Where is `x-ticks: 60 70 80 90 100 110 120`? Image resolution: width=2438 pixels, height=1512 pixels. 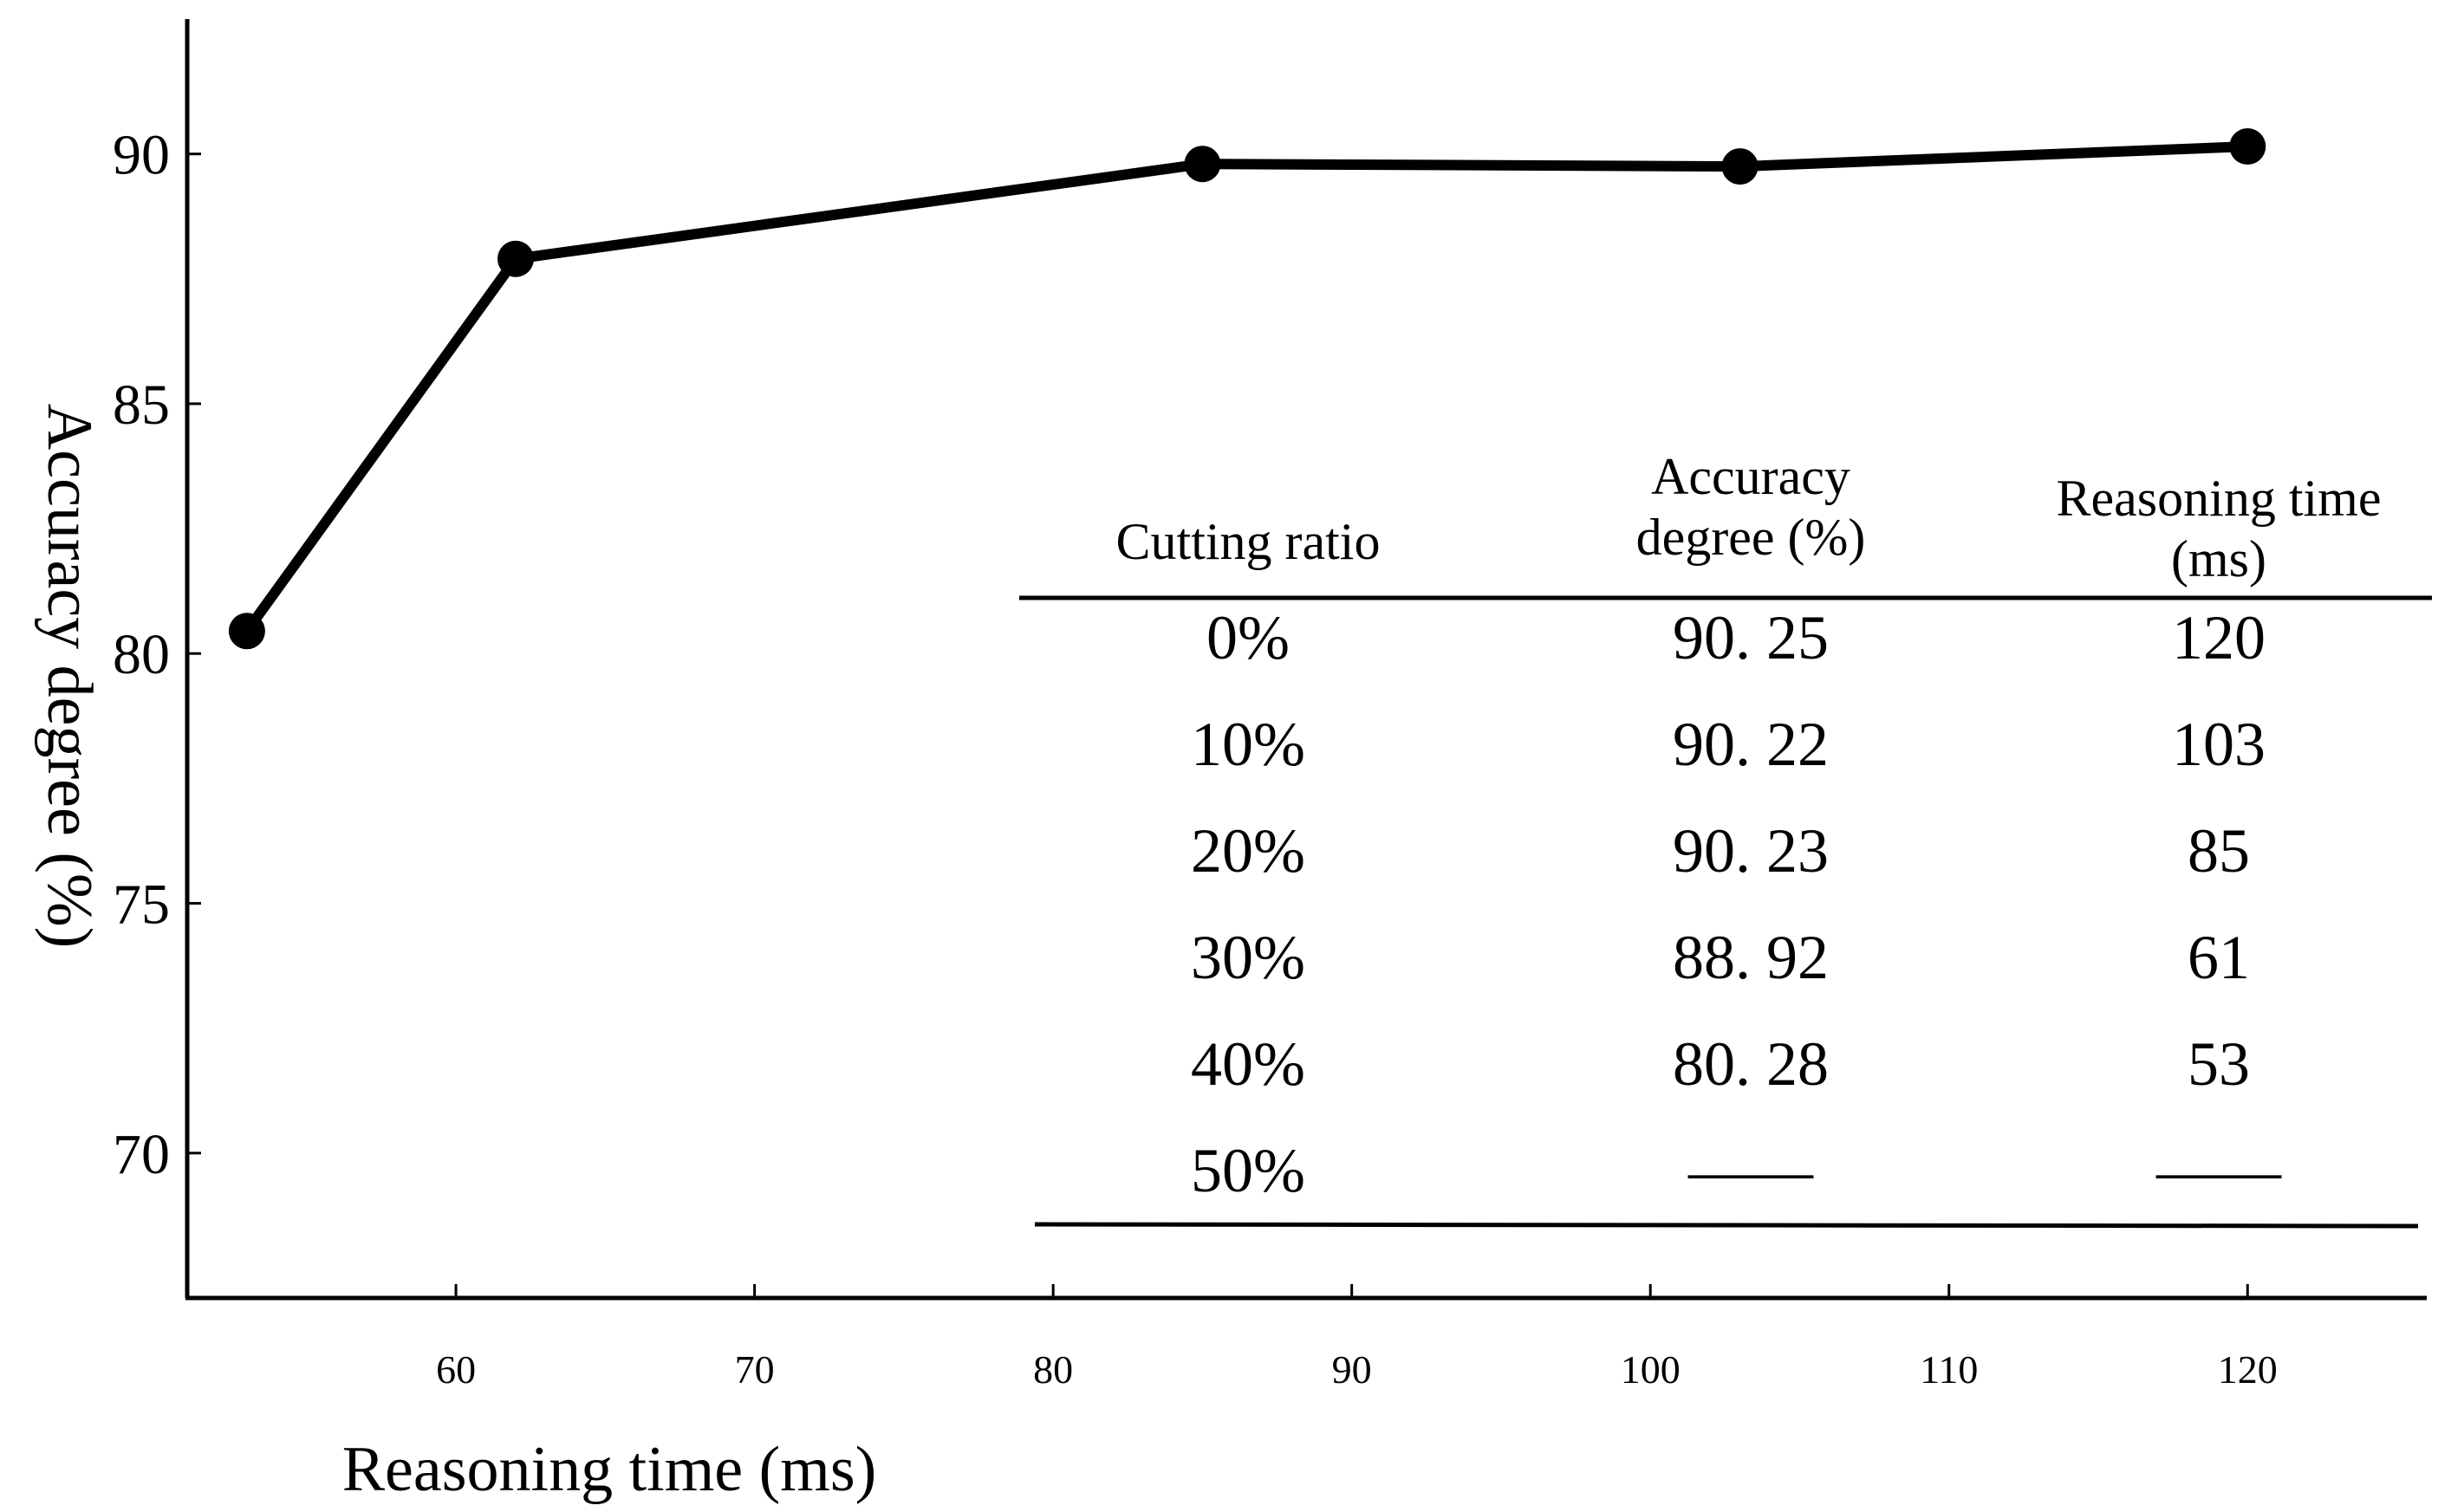
x-ticks: 60 70 80 90 100 110 120 is located at coordinates (1357, 1338).